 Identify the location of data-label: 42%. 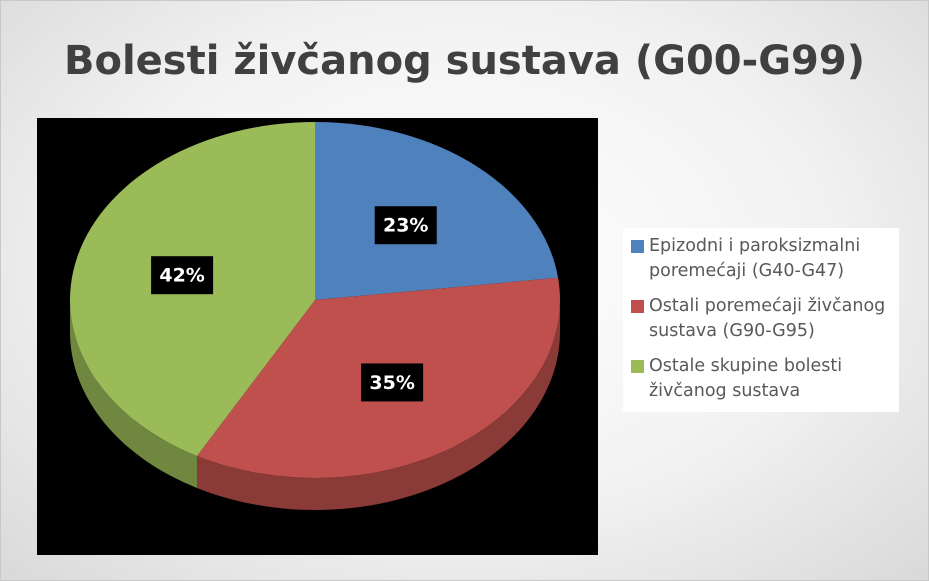
(181, 276).